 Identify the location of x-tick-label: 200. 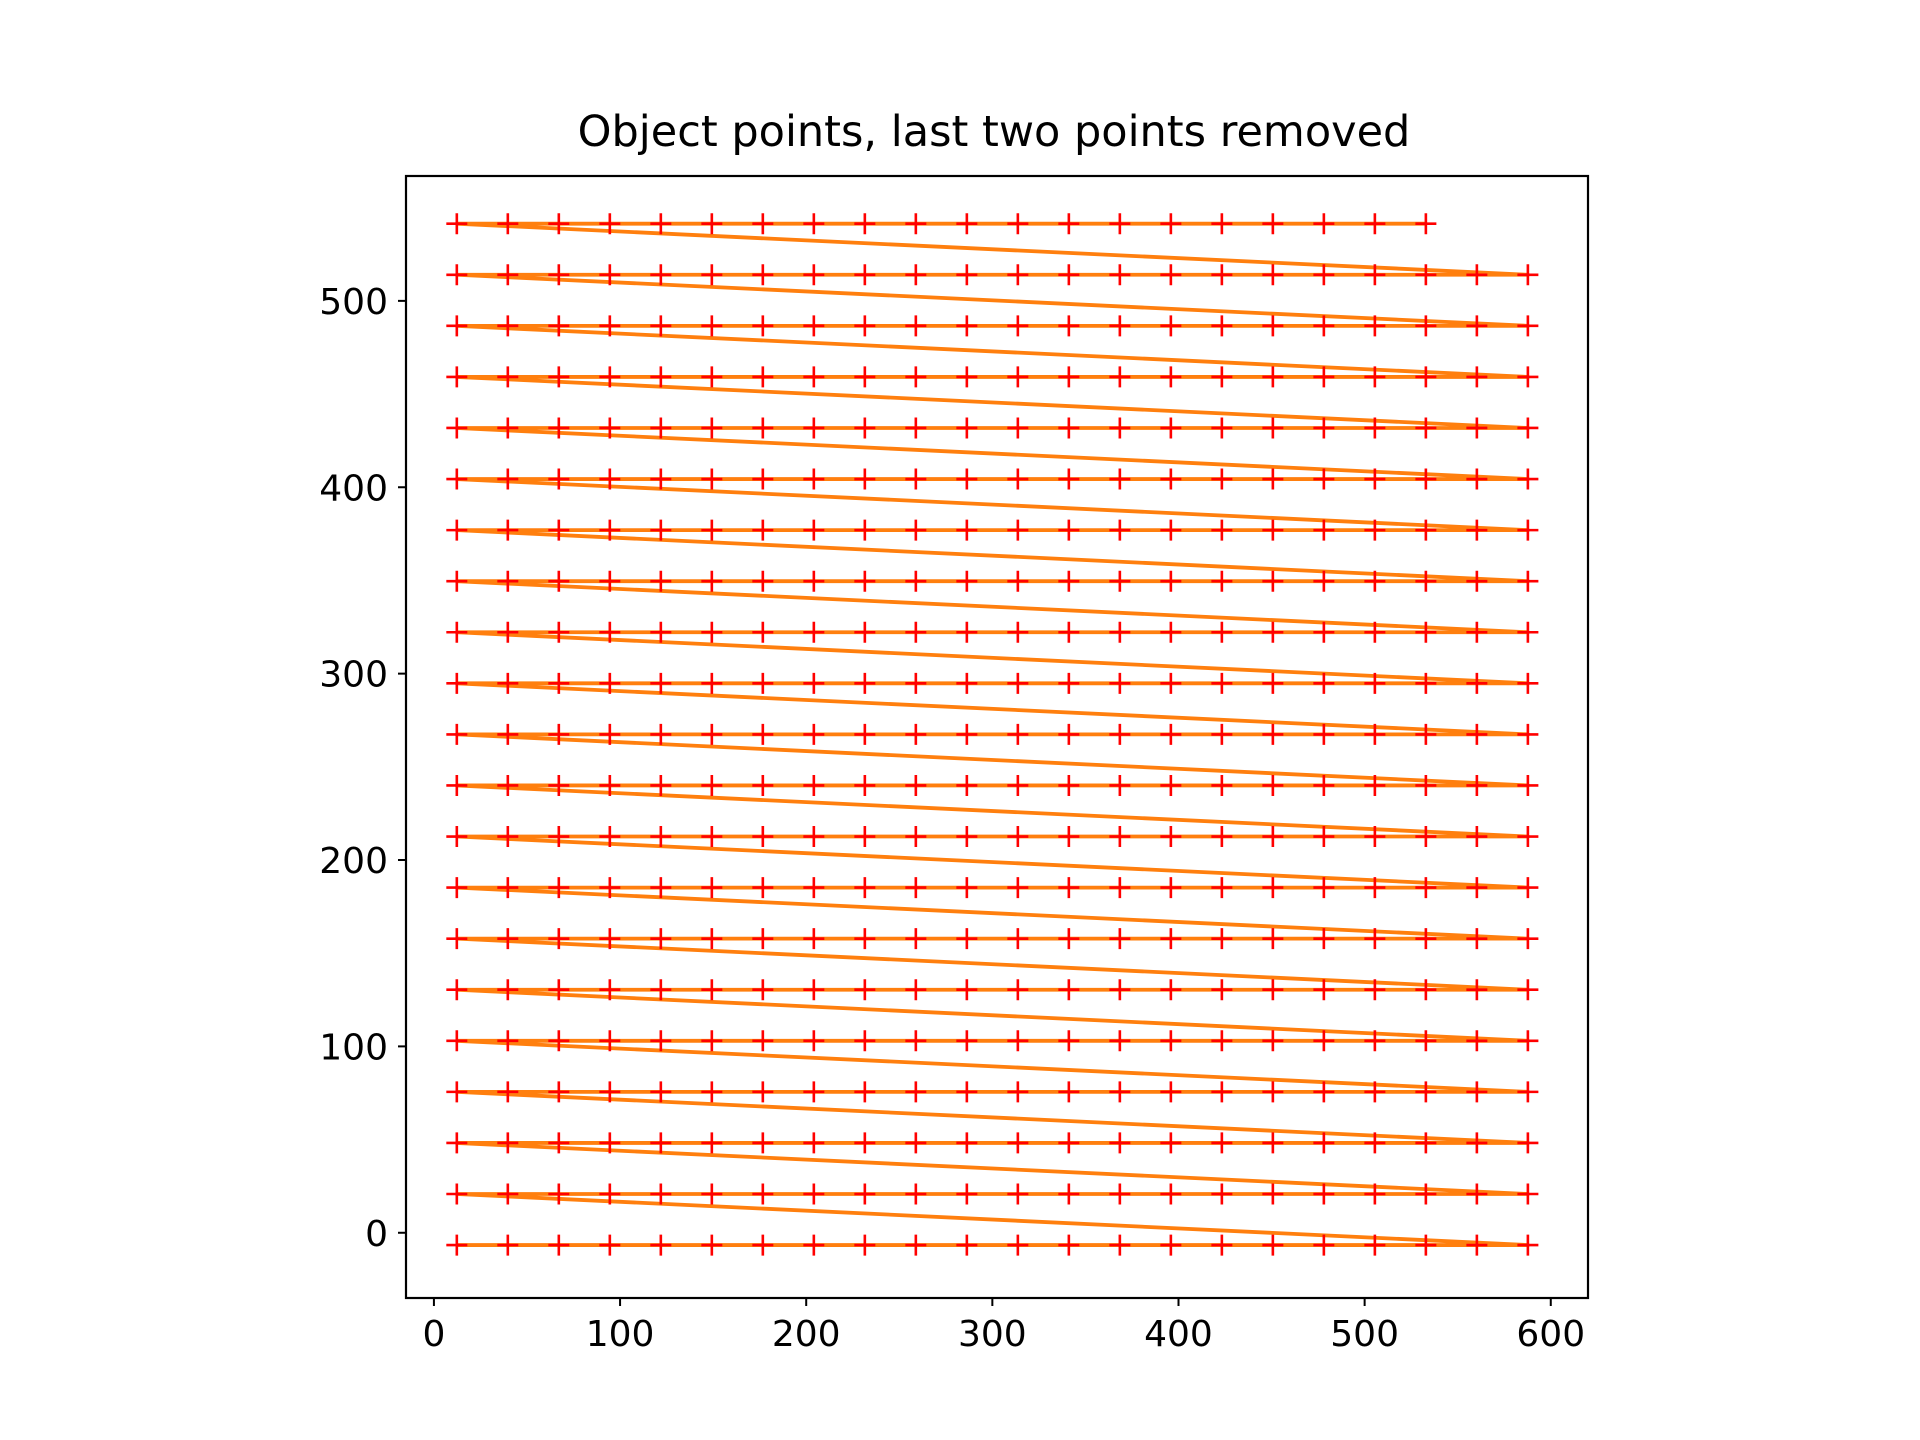
(806, 1334).